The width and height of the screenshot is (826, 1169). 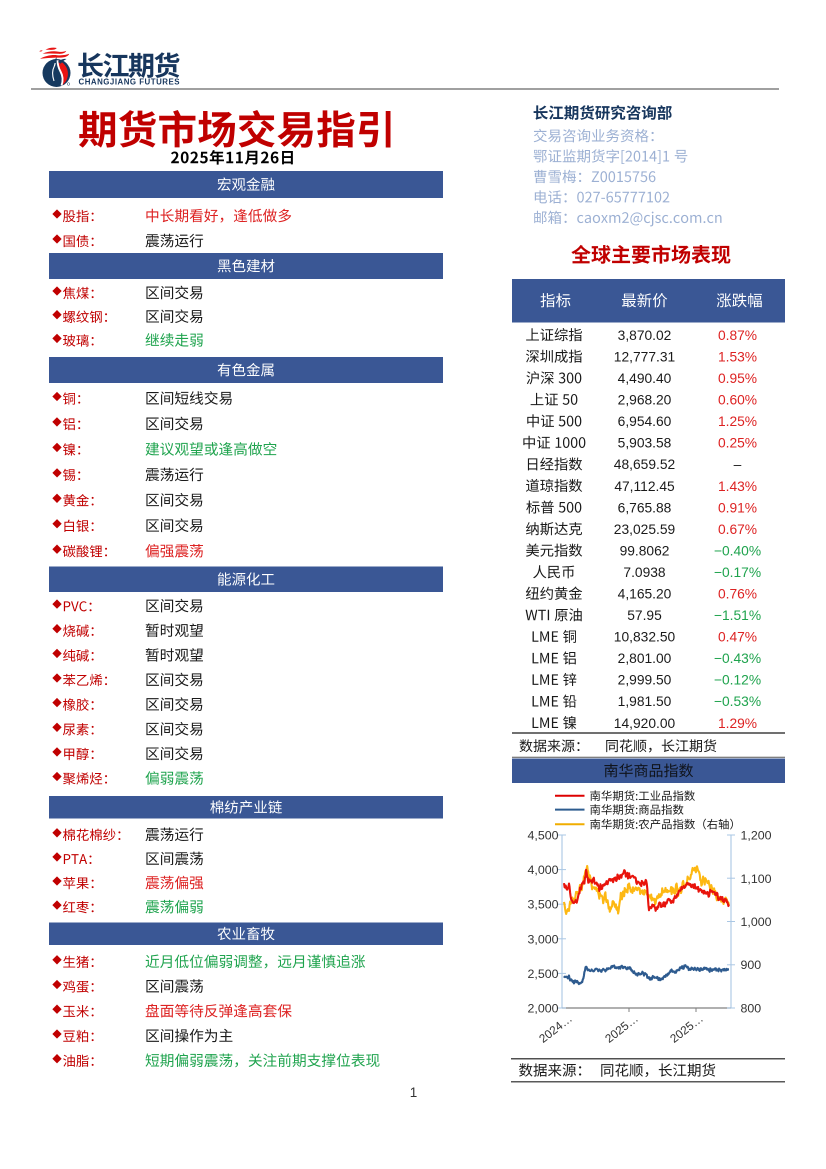 What do you see at coordinates (542, 836) in the screenshot?
I see `svg-text: 4,500` at bounding box center [542, 836].